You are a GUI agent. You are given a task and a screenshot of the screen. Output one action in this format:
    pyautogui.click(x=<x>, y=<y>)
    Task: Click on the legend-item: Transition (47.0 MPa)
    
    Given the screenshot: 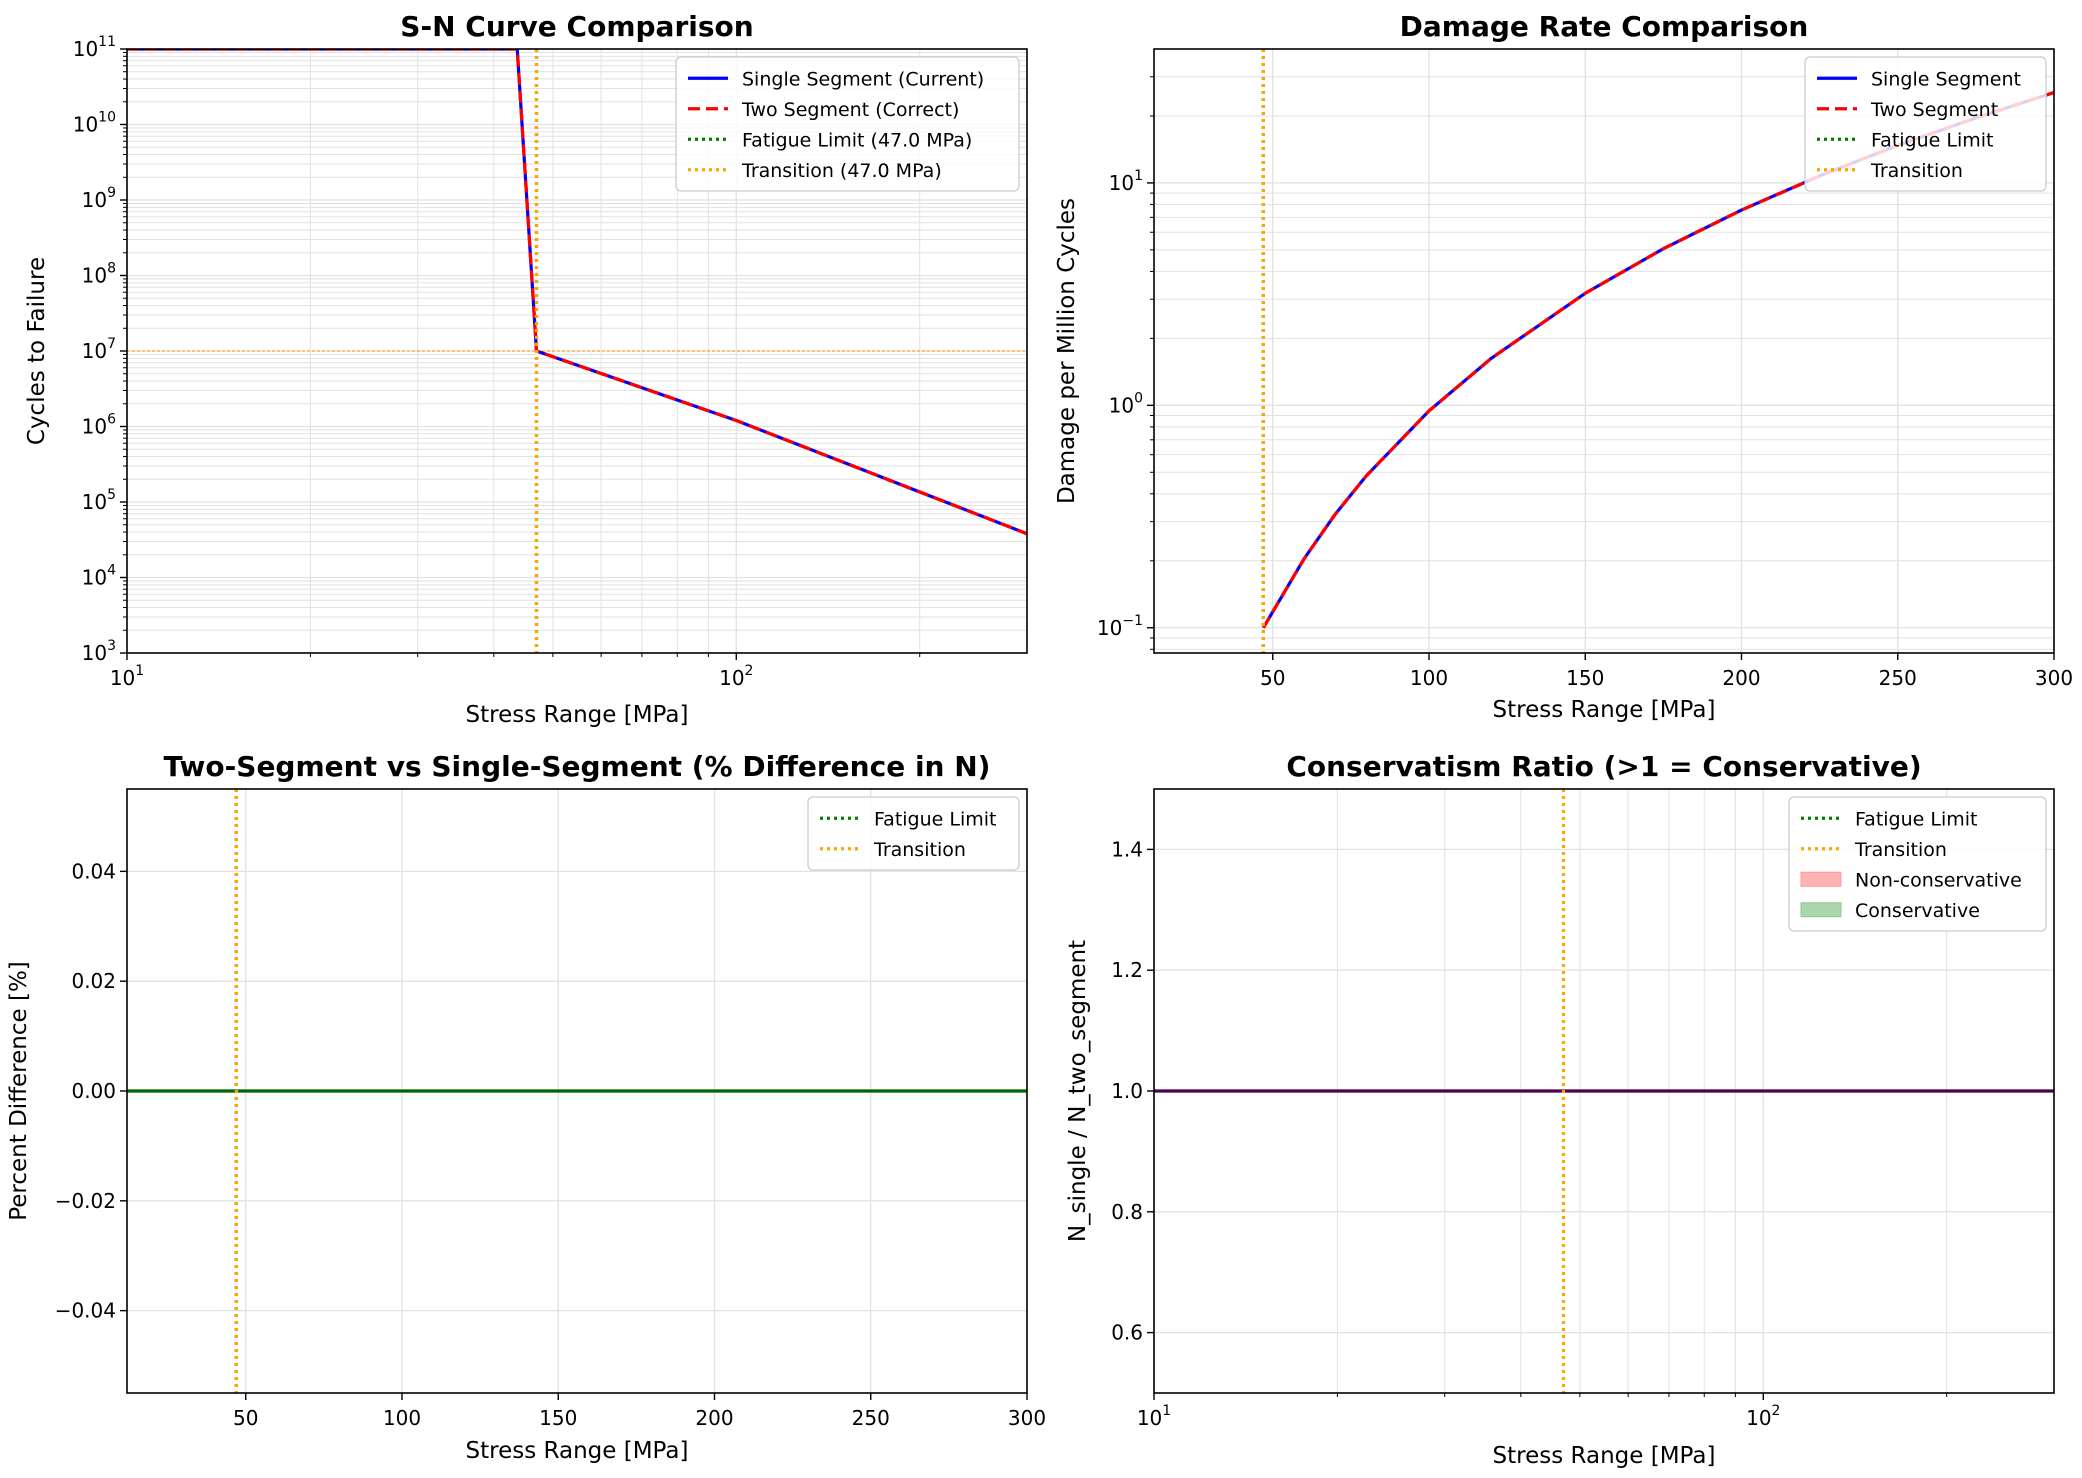 What is the action you would take?
    pyautogui.click(x=815, y=171)
    